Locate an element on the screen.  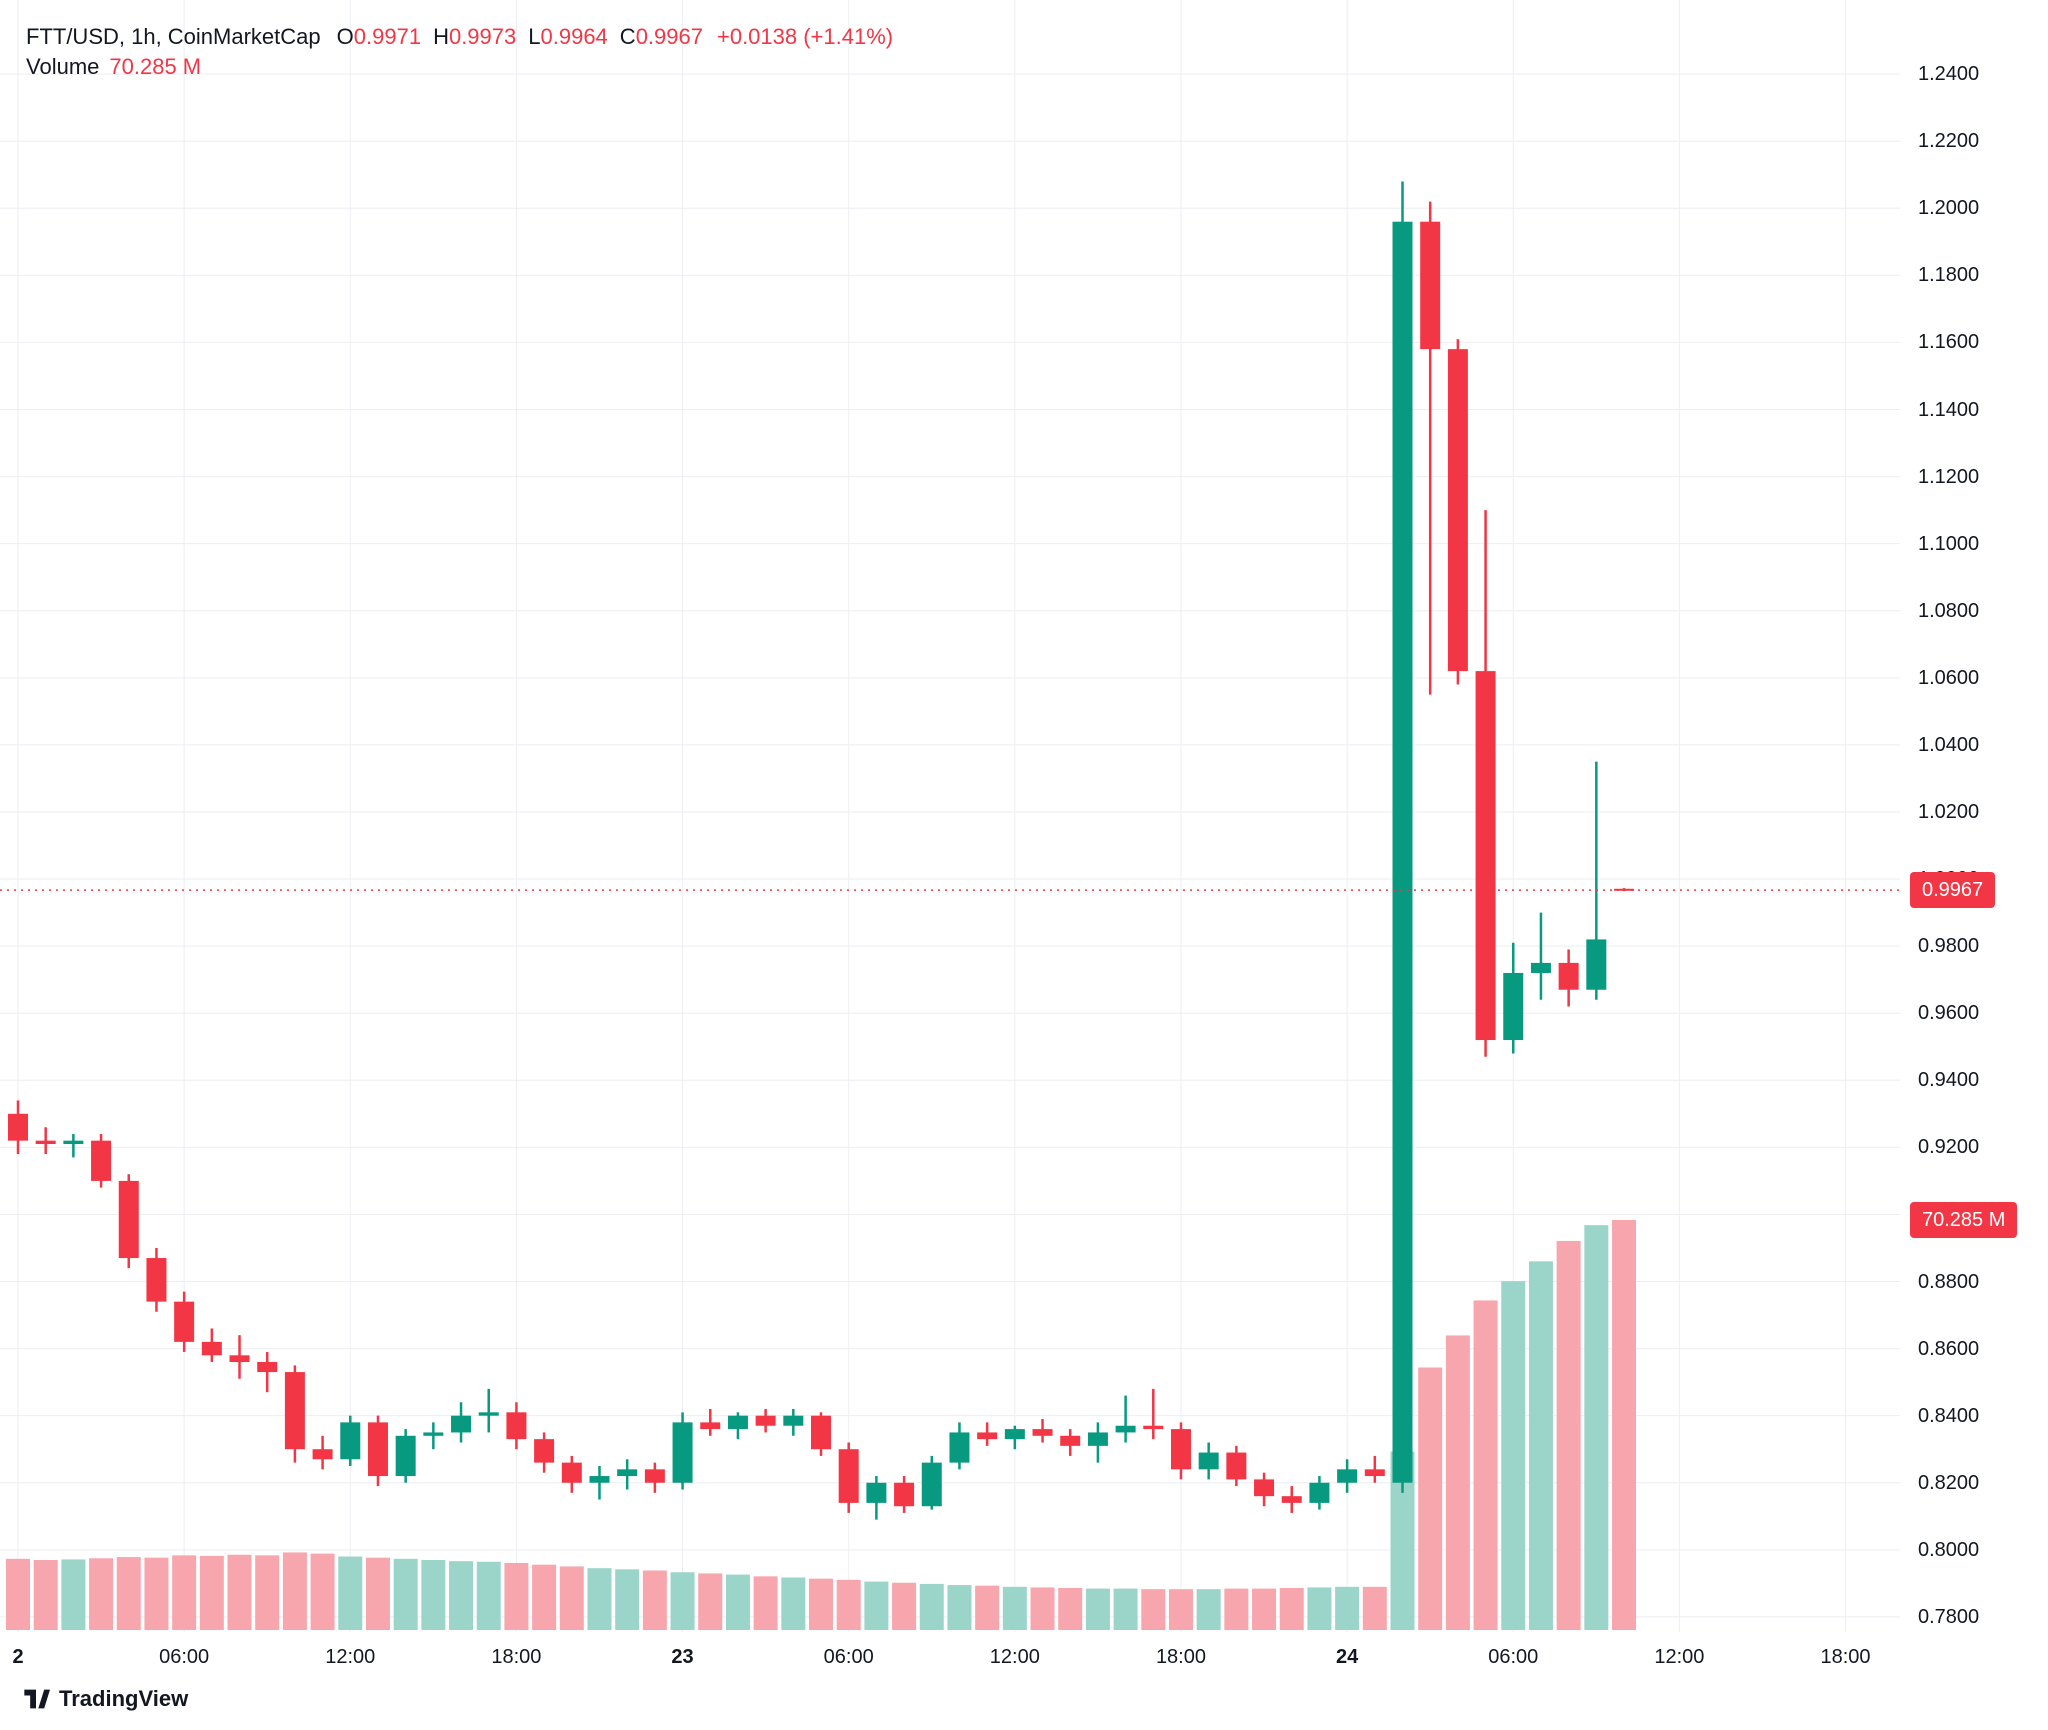
tradingview-logo-text: TradingView is located at coordinates (124, 1698).